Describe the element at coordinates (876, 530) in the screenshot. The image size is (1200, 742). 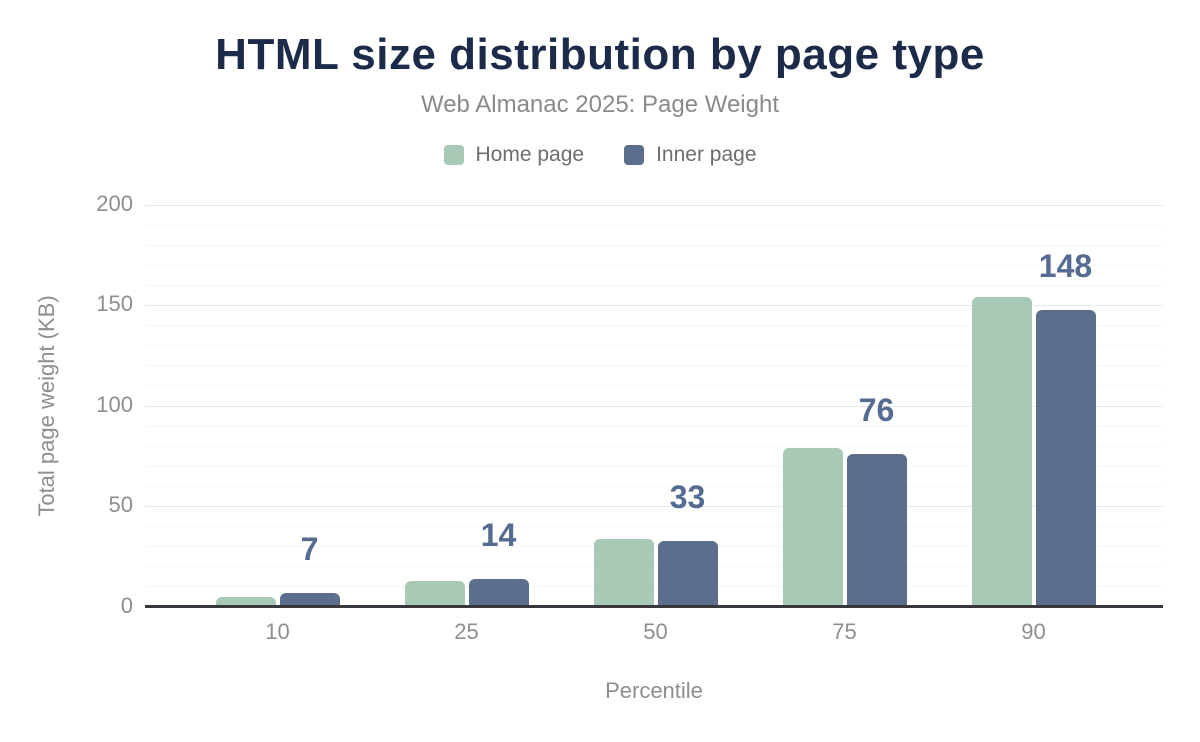
I see `bar-inner-page-p75` at that location.